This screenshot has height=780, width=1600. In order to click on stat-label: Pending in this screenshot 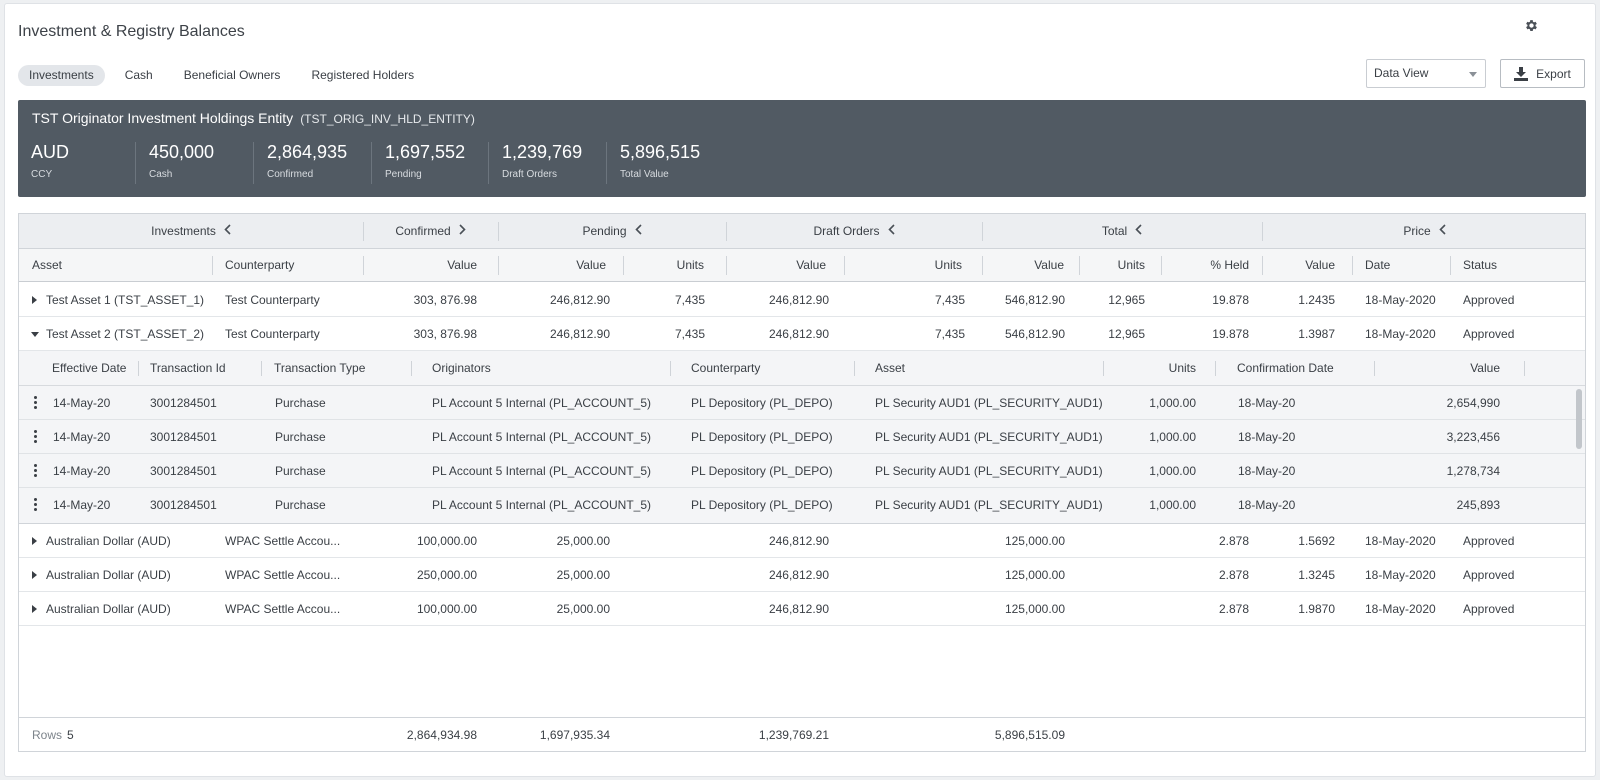, I will do `click(403, 174)`.